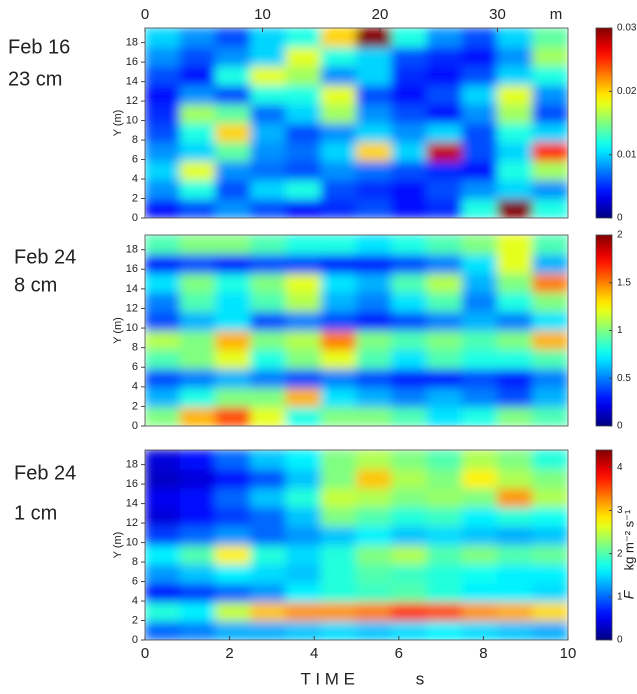 The height and width of the screenshot is (694, 637). I want to click on y-tick-label: 10, so click(132, 120).